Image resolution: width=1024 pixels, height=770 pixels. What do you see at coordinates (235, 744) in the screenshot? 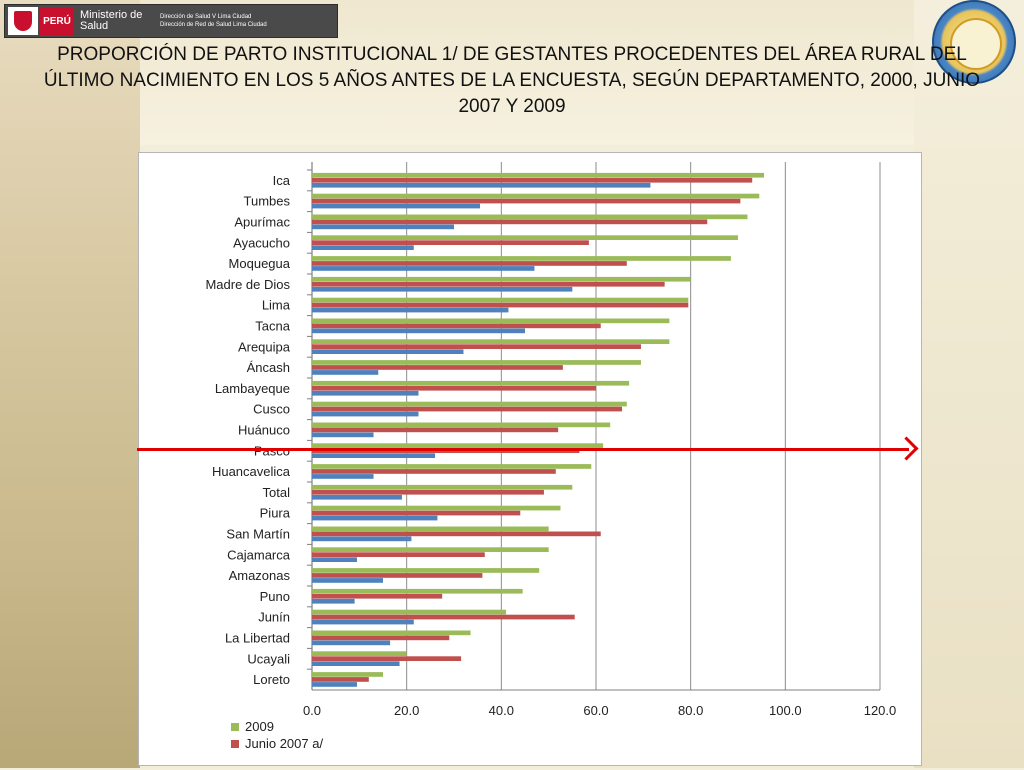
I see `legend-swatch-junio-2007` at bounding box center [235, 744].